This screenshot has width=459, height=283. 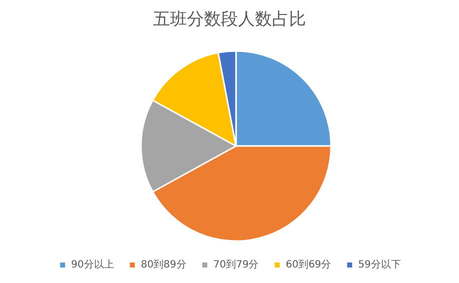 I want to click on legend-label: 90分以上, so click(x=92, y=264).